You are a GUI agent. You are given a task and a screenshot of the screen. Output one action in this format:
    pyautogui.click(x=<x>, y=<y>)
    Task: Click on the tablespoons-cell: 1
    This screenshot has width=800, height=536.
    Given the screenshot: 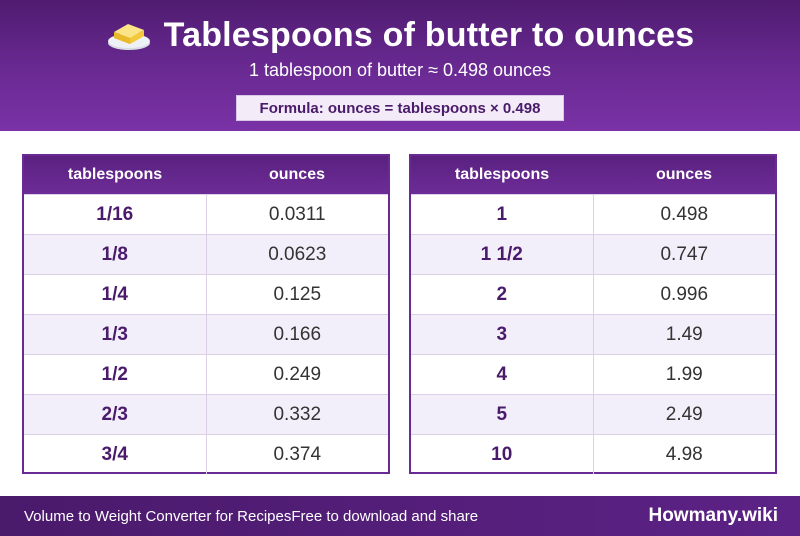 What is the action you would take?
    pyautogui.click(x=502, y=214)
    